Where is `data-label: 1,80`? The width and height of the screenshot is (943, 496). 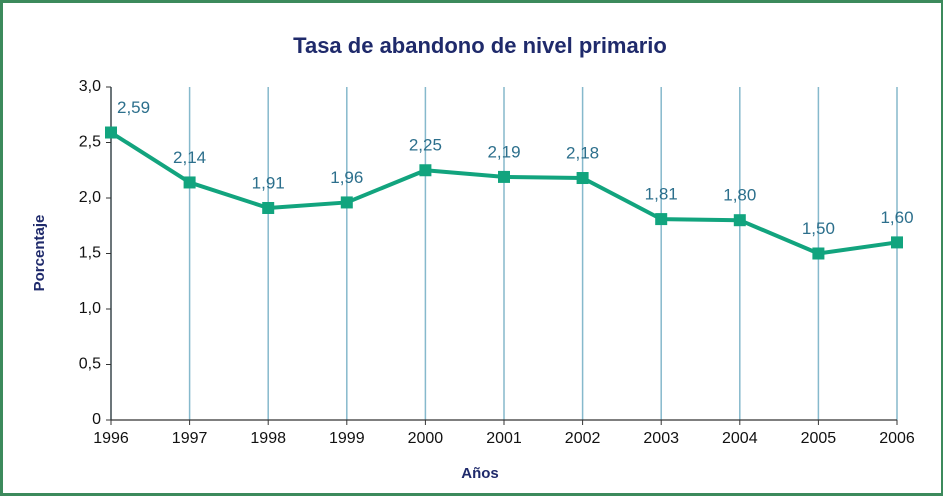 data-label: 1,80 is located at coordinates (739, 195).